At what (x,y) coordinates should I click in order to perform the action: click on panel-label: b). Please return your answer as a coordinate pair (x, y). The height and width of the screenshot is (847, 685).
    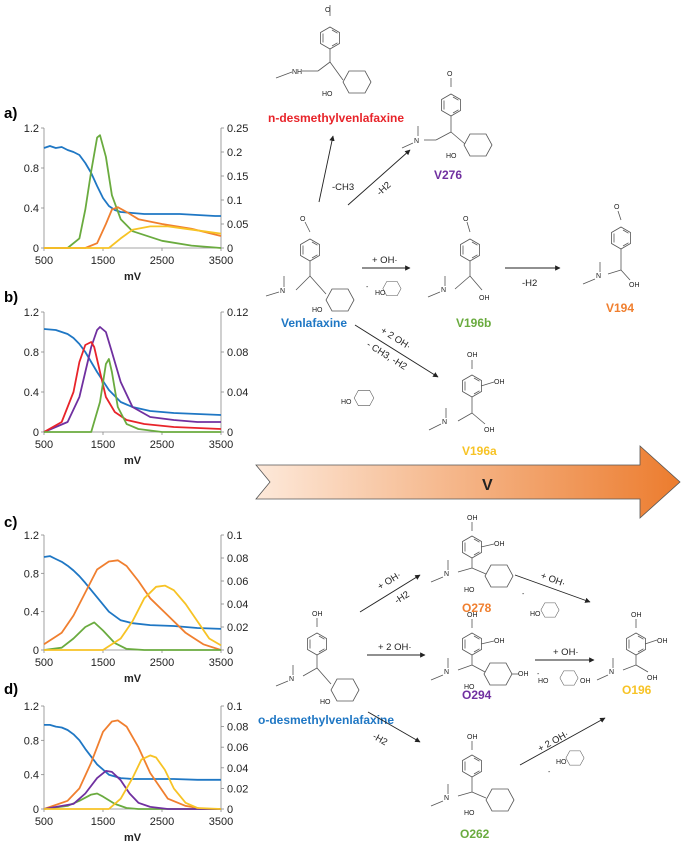
    Looking at the image, I should click on (11, 297).